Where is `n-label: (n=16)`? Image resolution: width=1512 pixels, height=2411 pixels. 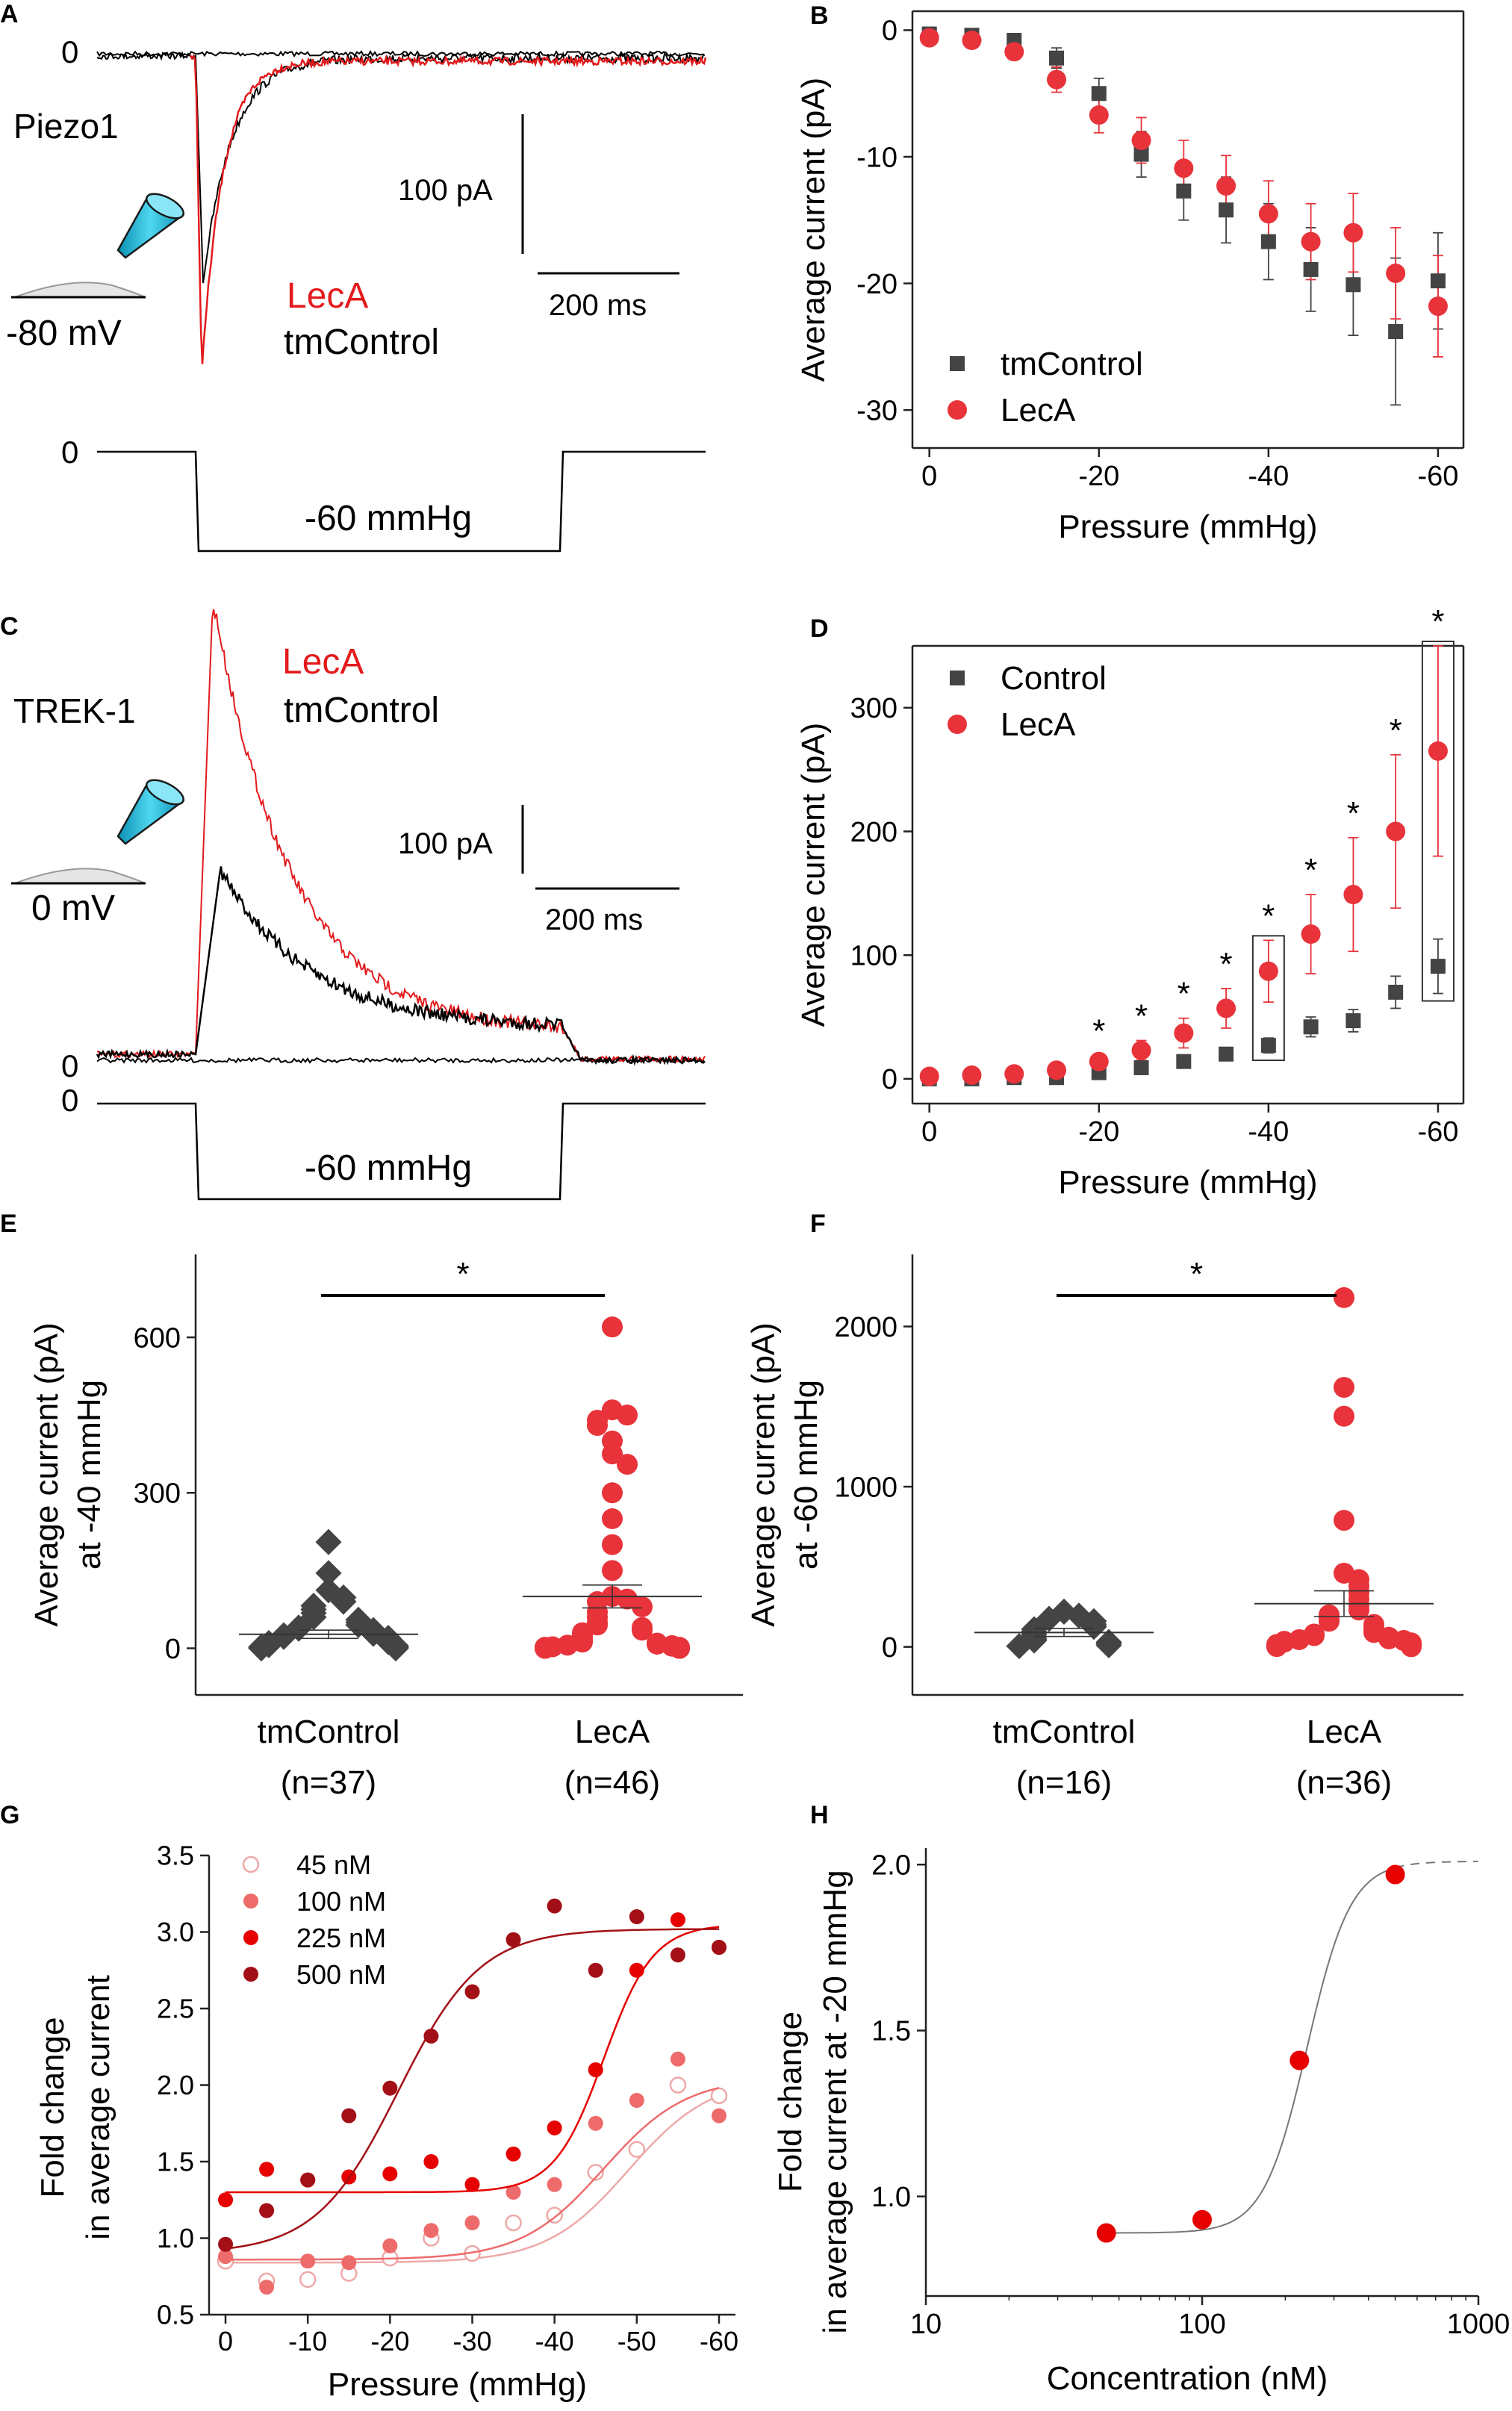
n-label: (n=16) is located at coordinates (1064, 1783).